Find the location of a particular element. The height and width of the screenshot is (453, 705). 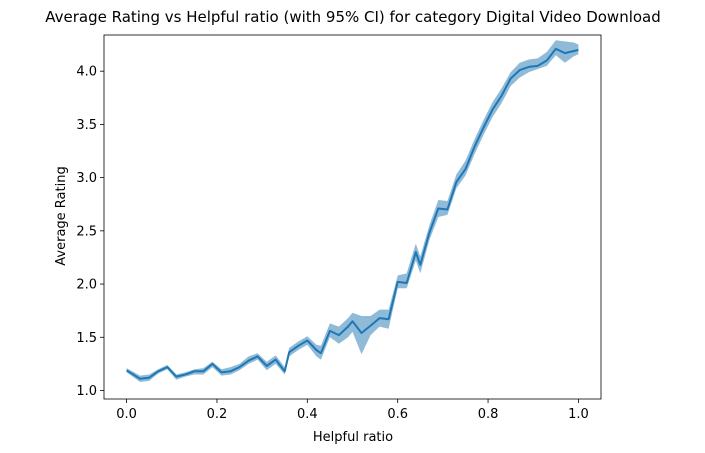

x-tick-label: 0.8 is located at coordinates (488, 414).